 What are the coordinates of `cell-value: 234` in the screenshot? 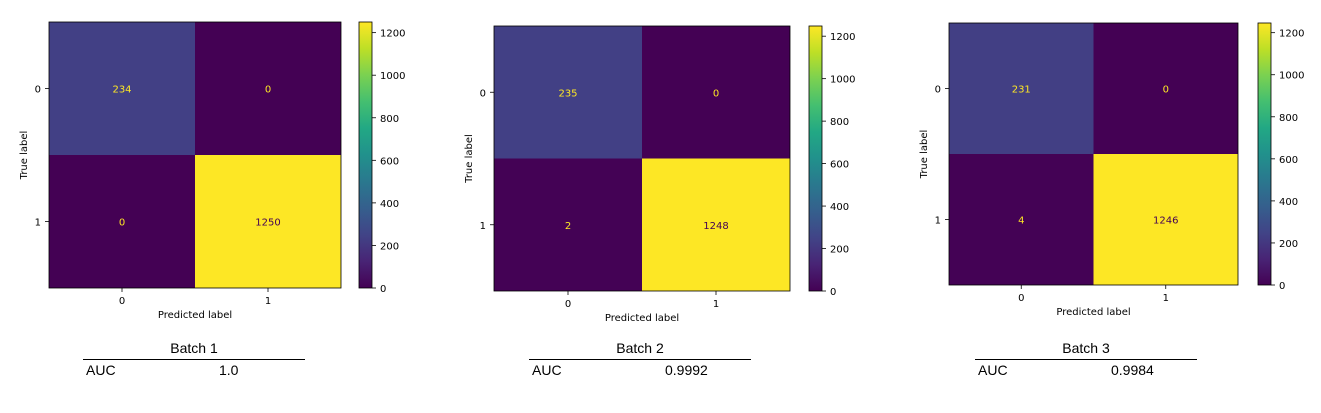 It's located at (121, 90).